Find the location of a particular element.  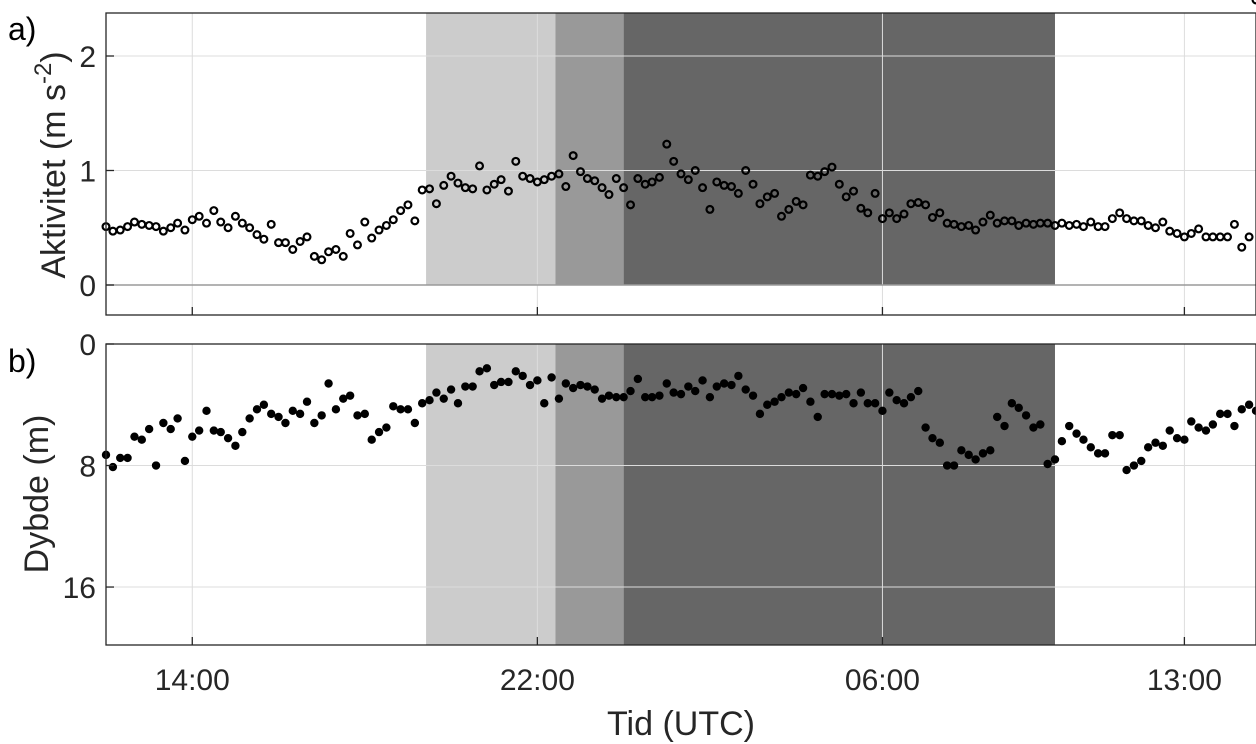

panel-a-y-tick-label: 1 is located at coordinates (87, 172).